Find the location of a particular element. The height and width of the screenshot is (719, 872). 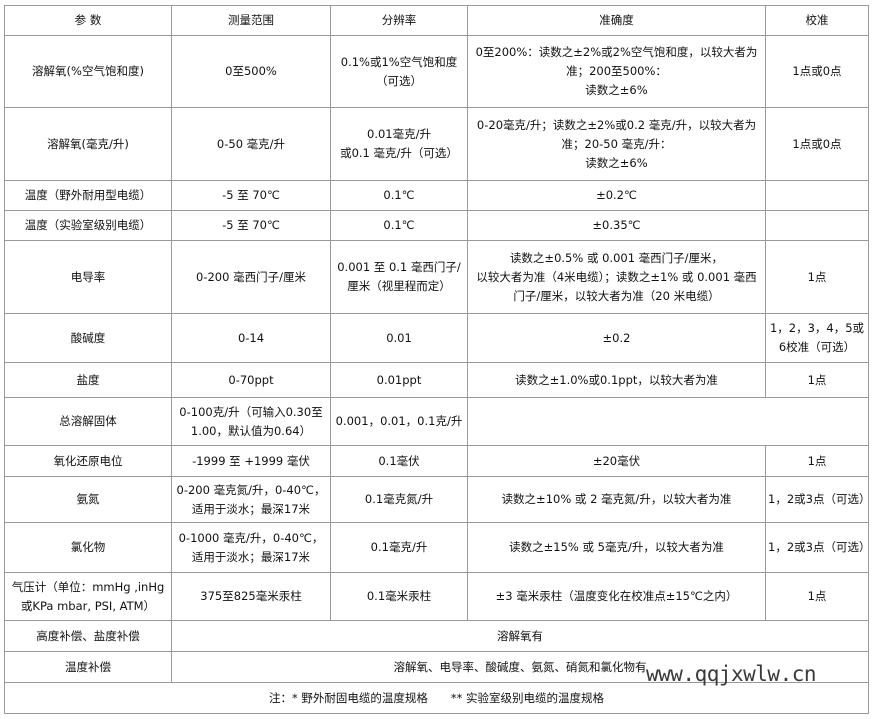

range-cell: 0-100克/升（可输入0.30至1.00，默认值为0.64） is located at coordinates (251, 421).